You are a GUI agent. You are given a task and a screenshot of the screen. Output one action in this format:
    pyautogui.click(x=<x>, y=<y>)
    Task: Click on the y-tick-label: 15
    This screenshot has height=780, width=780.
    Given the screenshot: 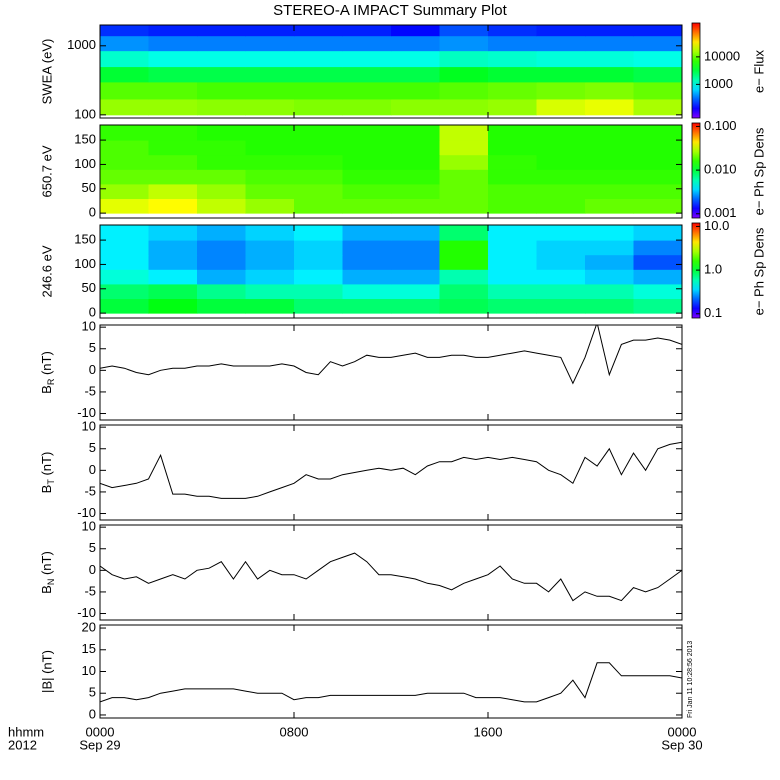 What is the action you would take?
    pyautogui.click(x=89, y=648)
    